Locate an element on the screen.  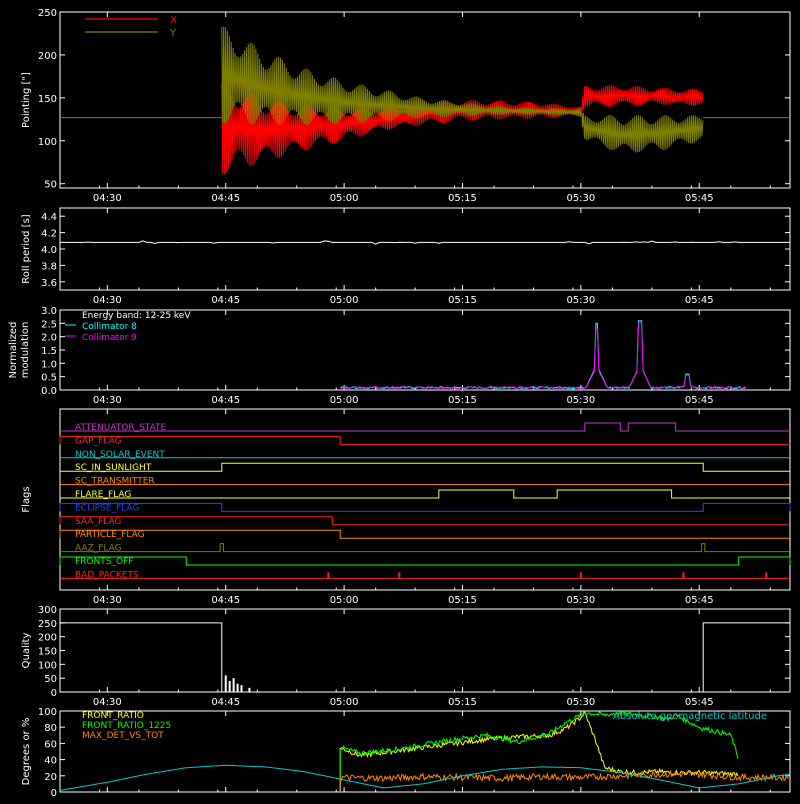
flag-line-gap_flag is located at coordinates (424, 440).